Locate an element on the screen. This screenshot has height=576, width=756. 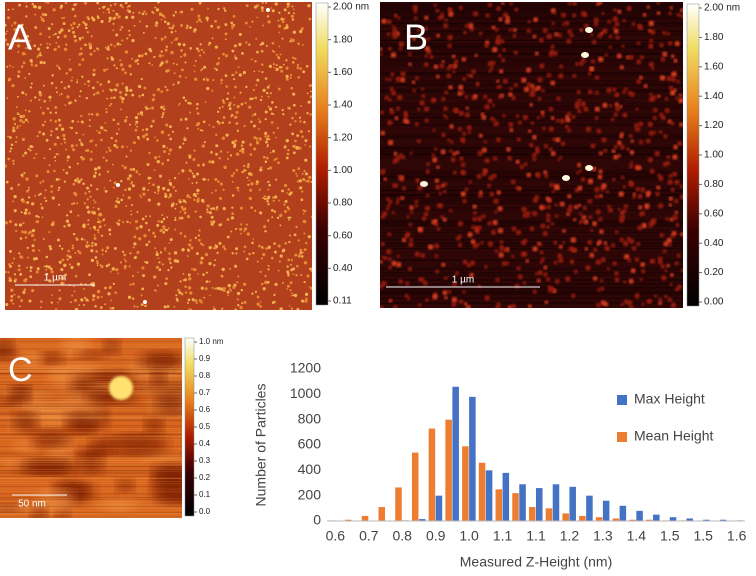
colorbar is located at coordinates (189, 427).